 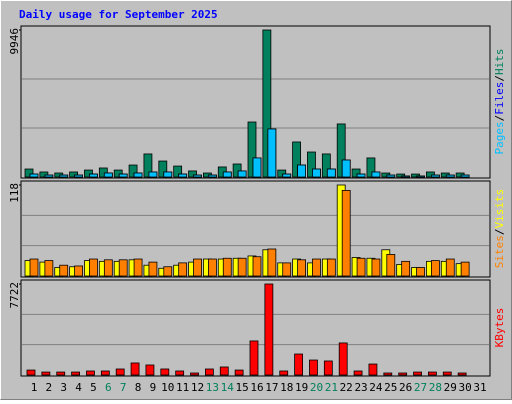 What do you see at coordinates (376, 387) in the screenshot?
I see `x-tick-label: 24` at bounding box center [376, 387].